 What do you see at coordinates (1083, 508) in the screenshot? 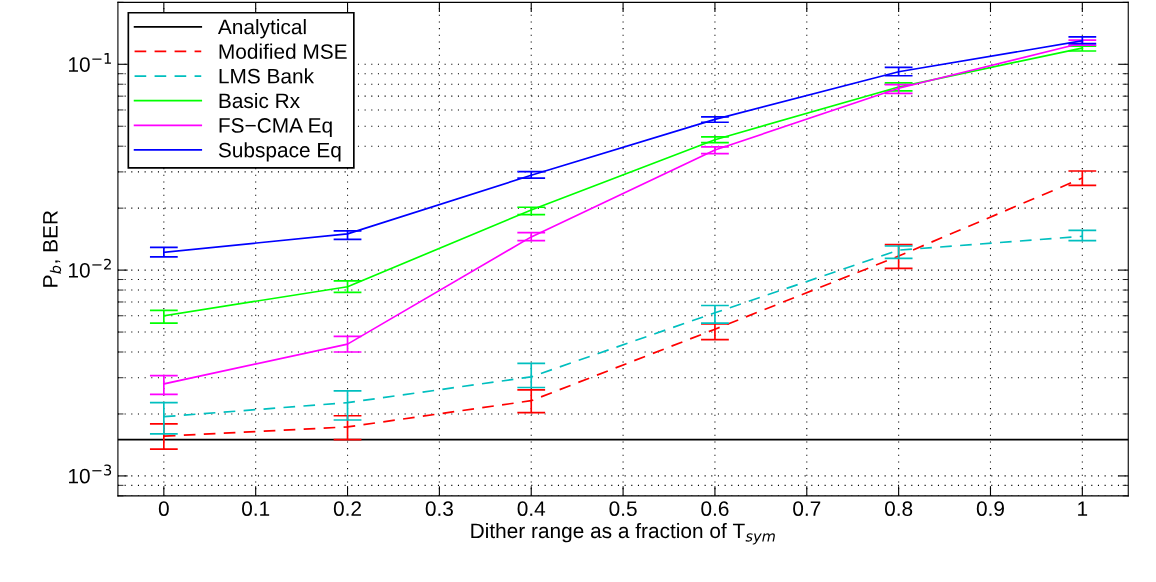
I see `x-tick-label: 1` at bounding box center [1083, 508].